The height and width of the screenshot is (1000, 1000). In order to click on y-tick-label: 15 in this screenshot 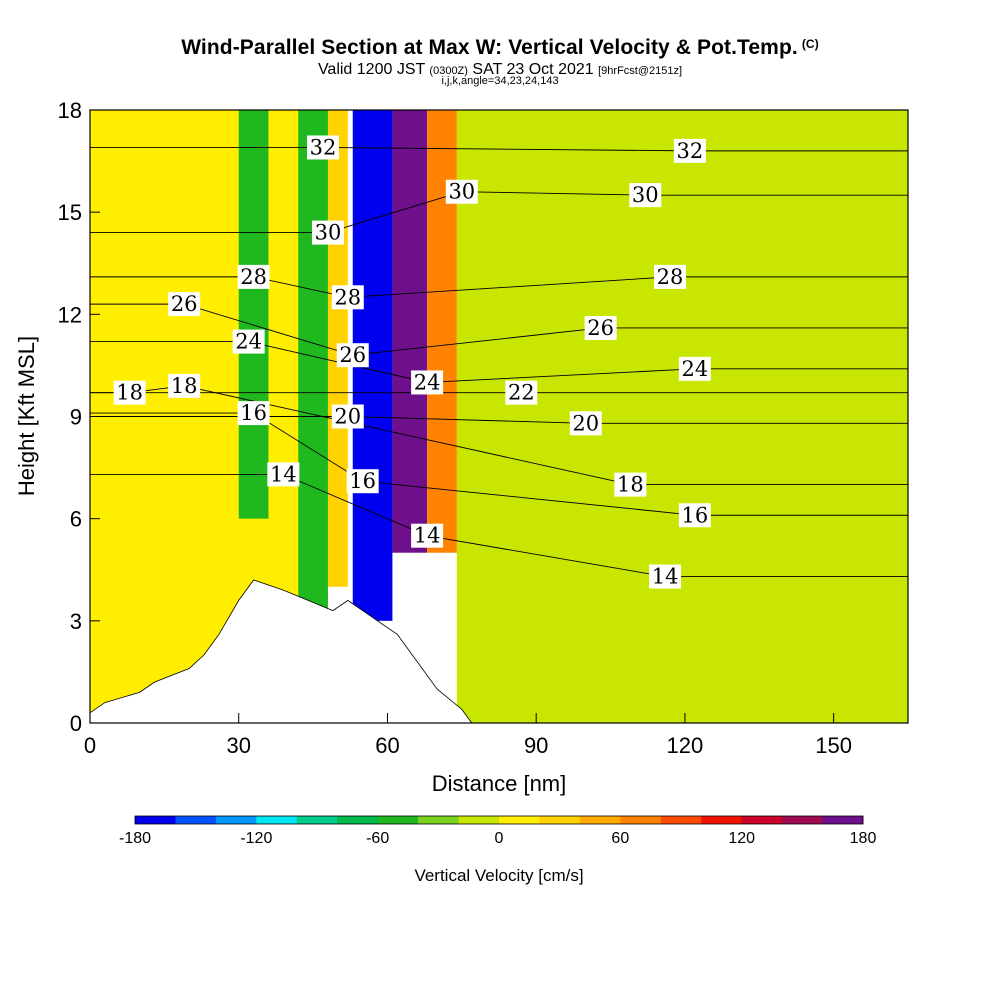, I will do `click(70, 212)`.